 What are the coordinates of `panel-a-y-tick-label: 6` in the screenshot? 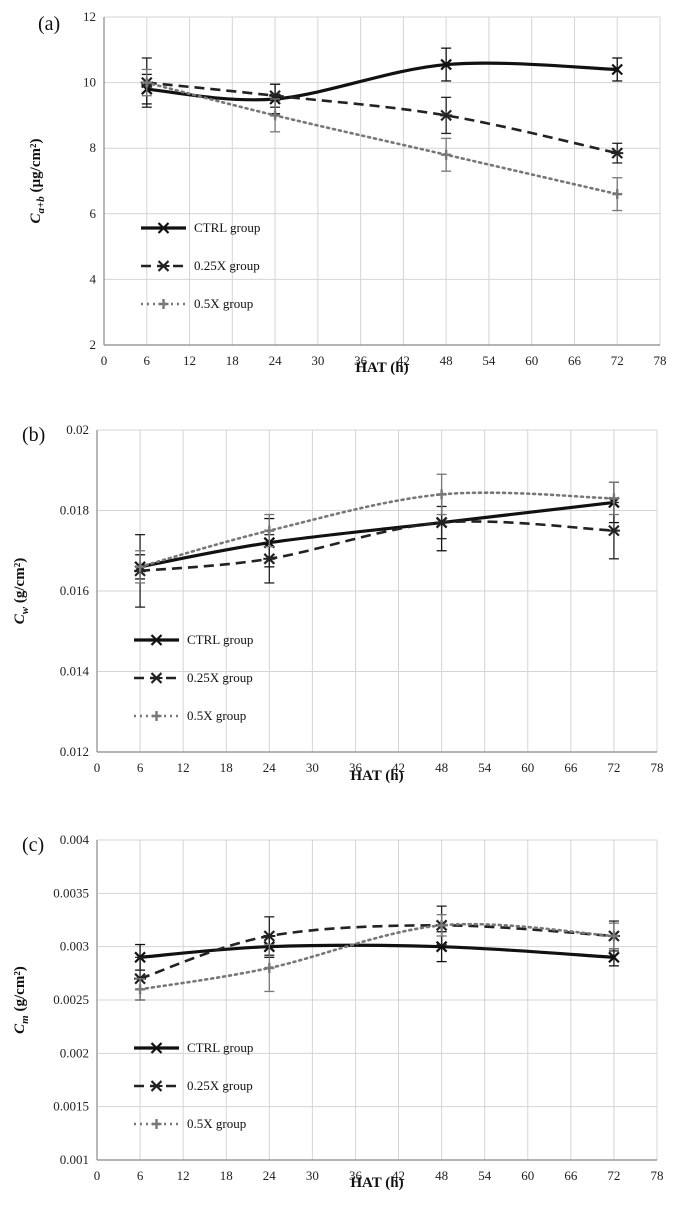 It's located at (93, 213).